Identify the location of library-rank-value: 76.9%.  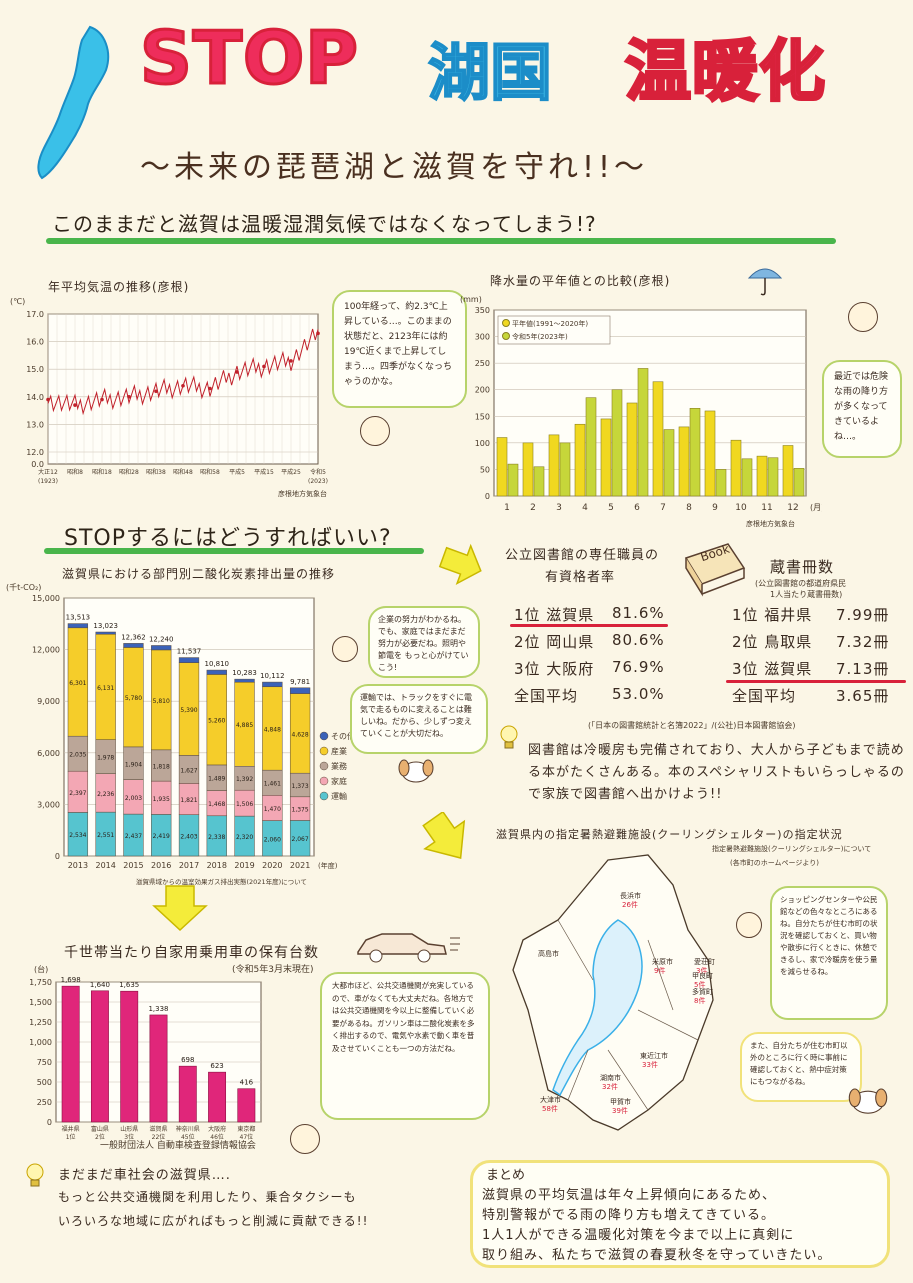
(638, 667).